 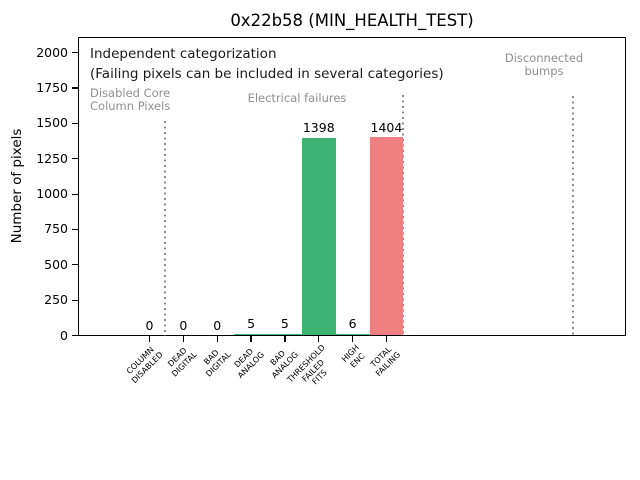 What do you see at coordinates (52, 123) in the screenshot?
I see `y-tick-label: 1500` at bounding box center [52, 123].